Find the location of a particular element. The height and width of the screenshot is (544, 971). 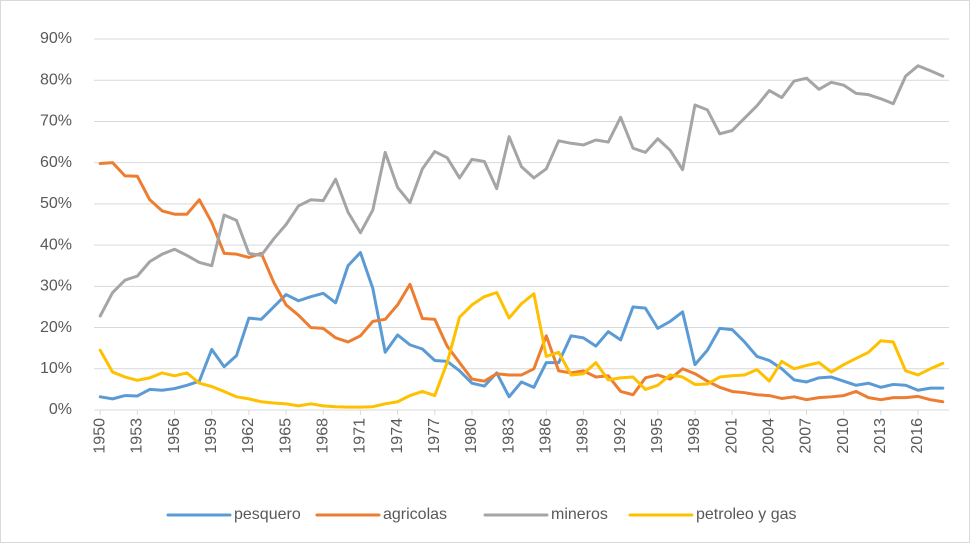

legend-label: pesquero is located at coordinates (267, 514).